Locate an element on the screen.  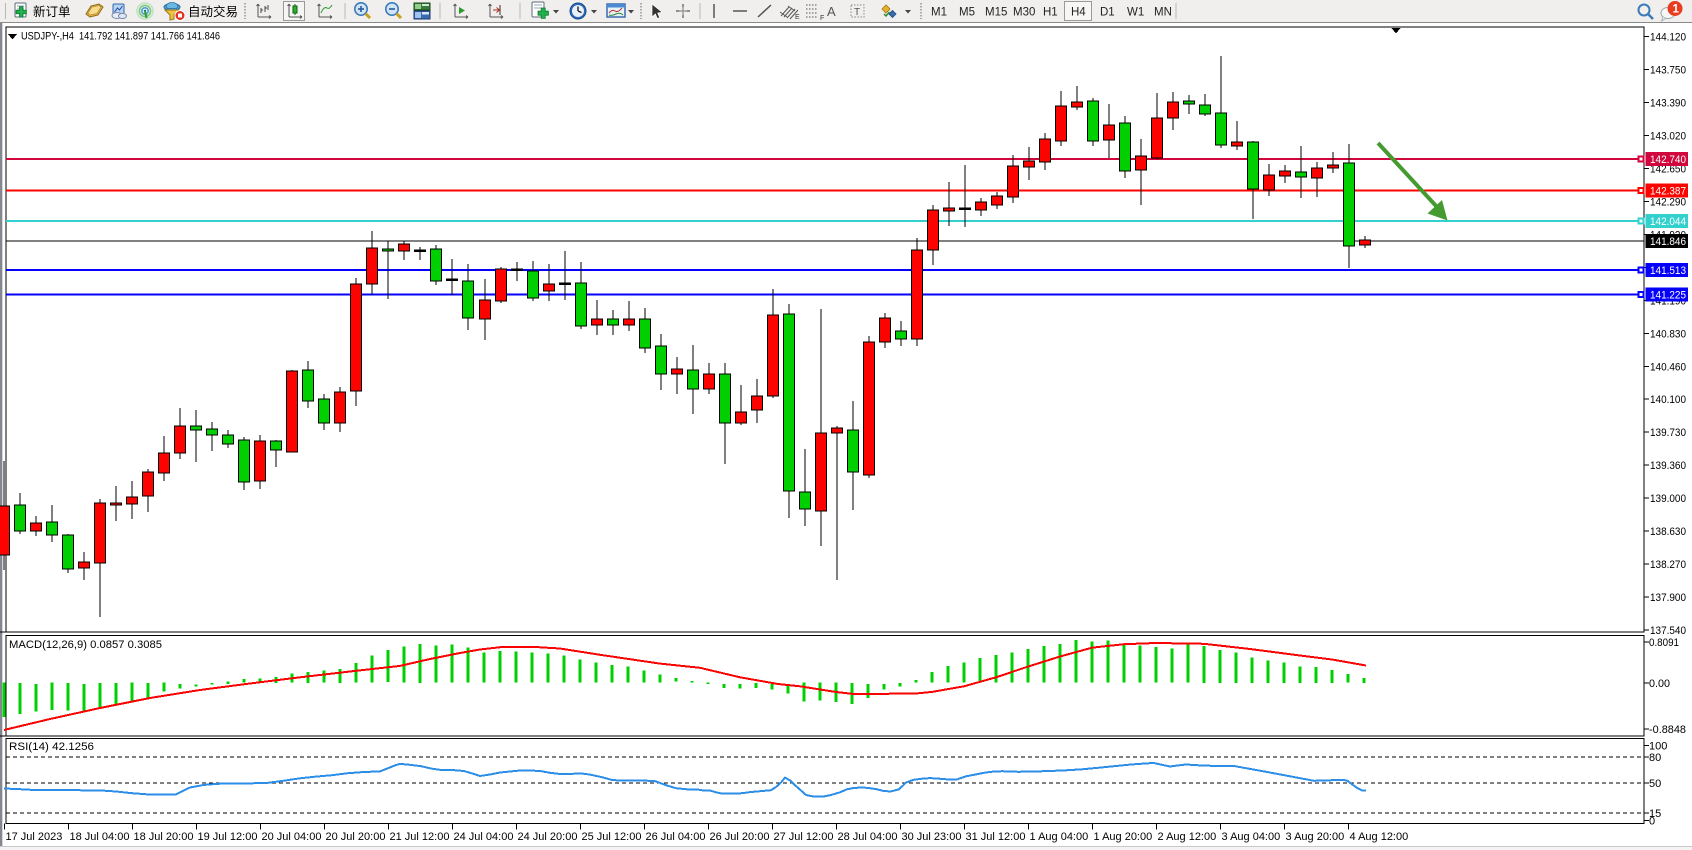
svg-text: 24 Jul 20:00 is located at coordinates (548, 837).